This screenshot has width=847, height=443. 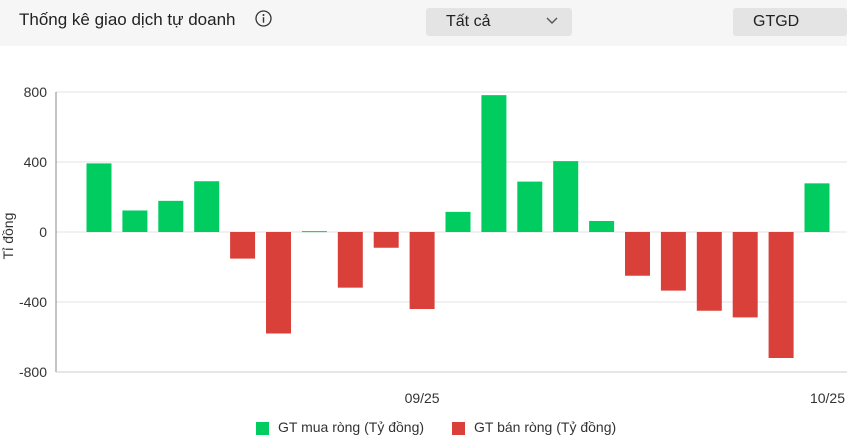 I want to click on page-title: Thống kê giao dịch tự doanh, so click(x=127, y=19).